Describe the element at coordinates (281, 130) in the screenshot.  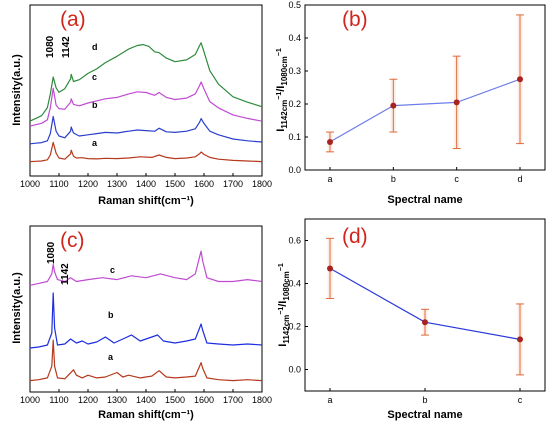
I see `panel-b-ylabel-i: I` at that location.